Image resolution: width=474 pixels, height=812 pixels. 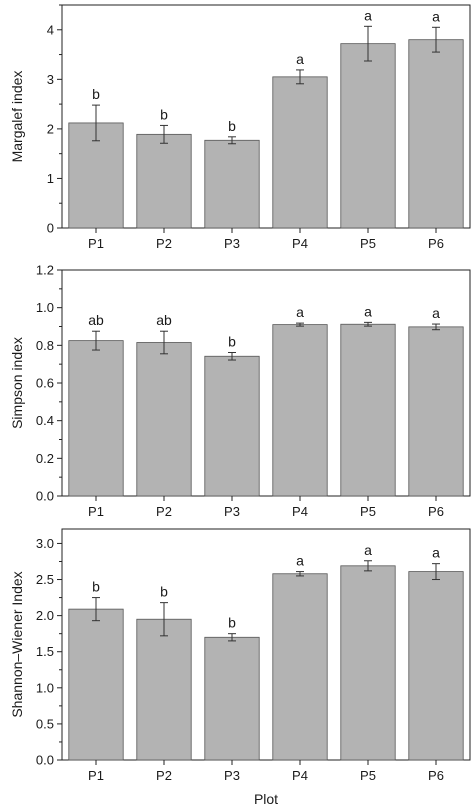 What do you see at coordinates (17, 644) in the screenshot?
I see `y-axis-title: Shannon–Wiener Index` at bounding box center [17, 644].